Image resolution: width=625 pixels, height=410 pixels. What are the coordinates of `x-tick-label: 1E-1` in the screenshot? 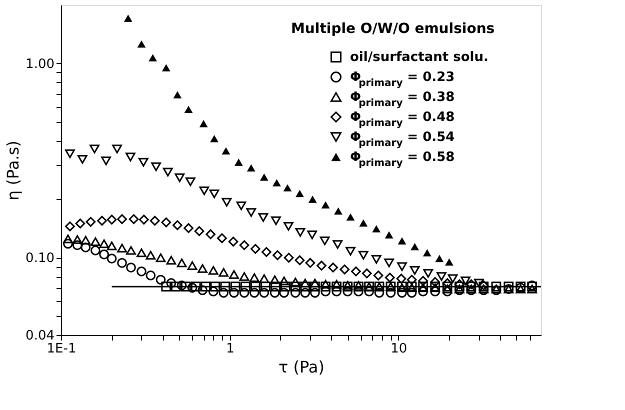 It's located at (61, 349).